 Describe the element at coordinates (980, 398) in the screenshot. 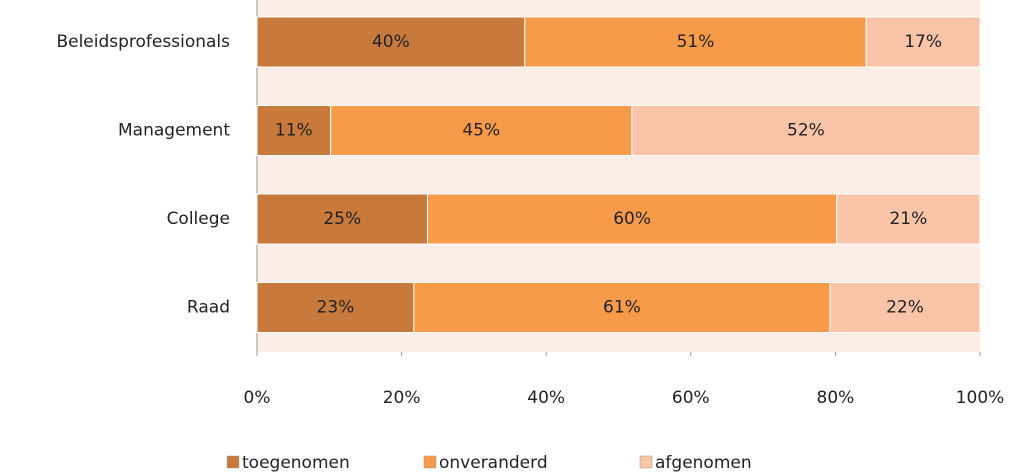

I see `x-tick-label: 100%` at that location.